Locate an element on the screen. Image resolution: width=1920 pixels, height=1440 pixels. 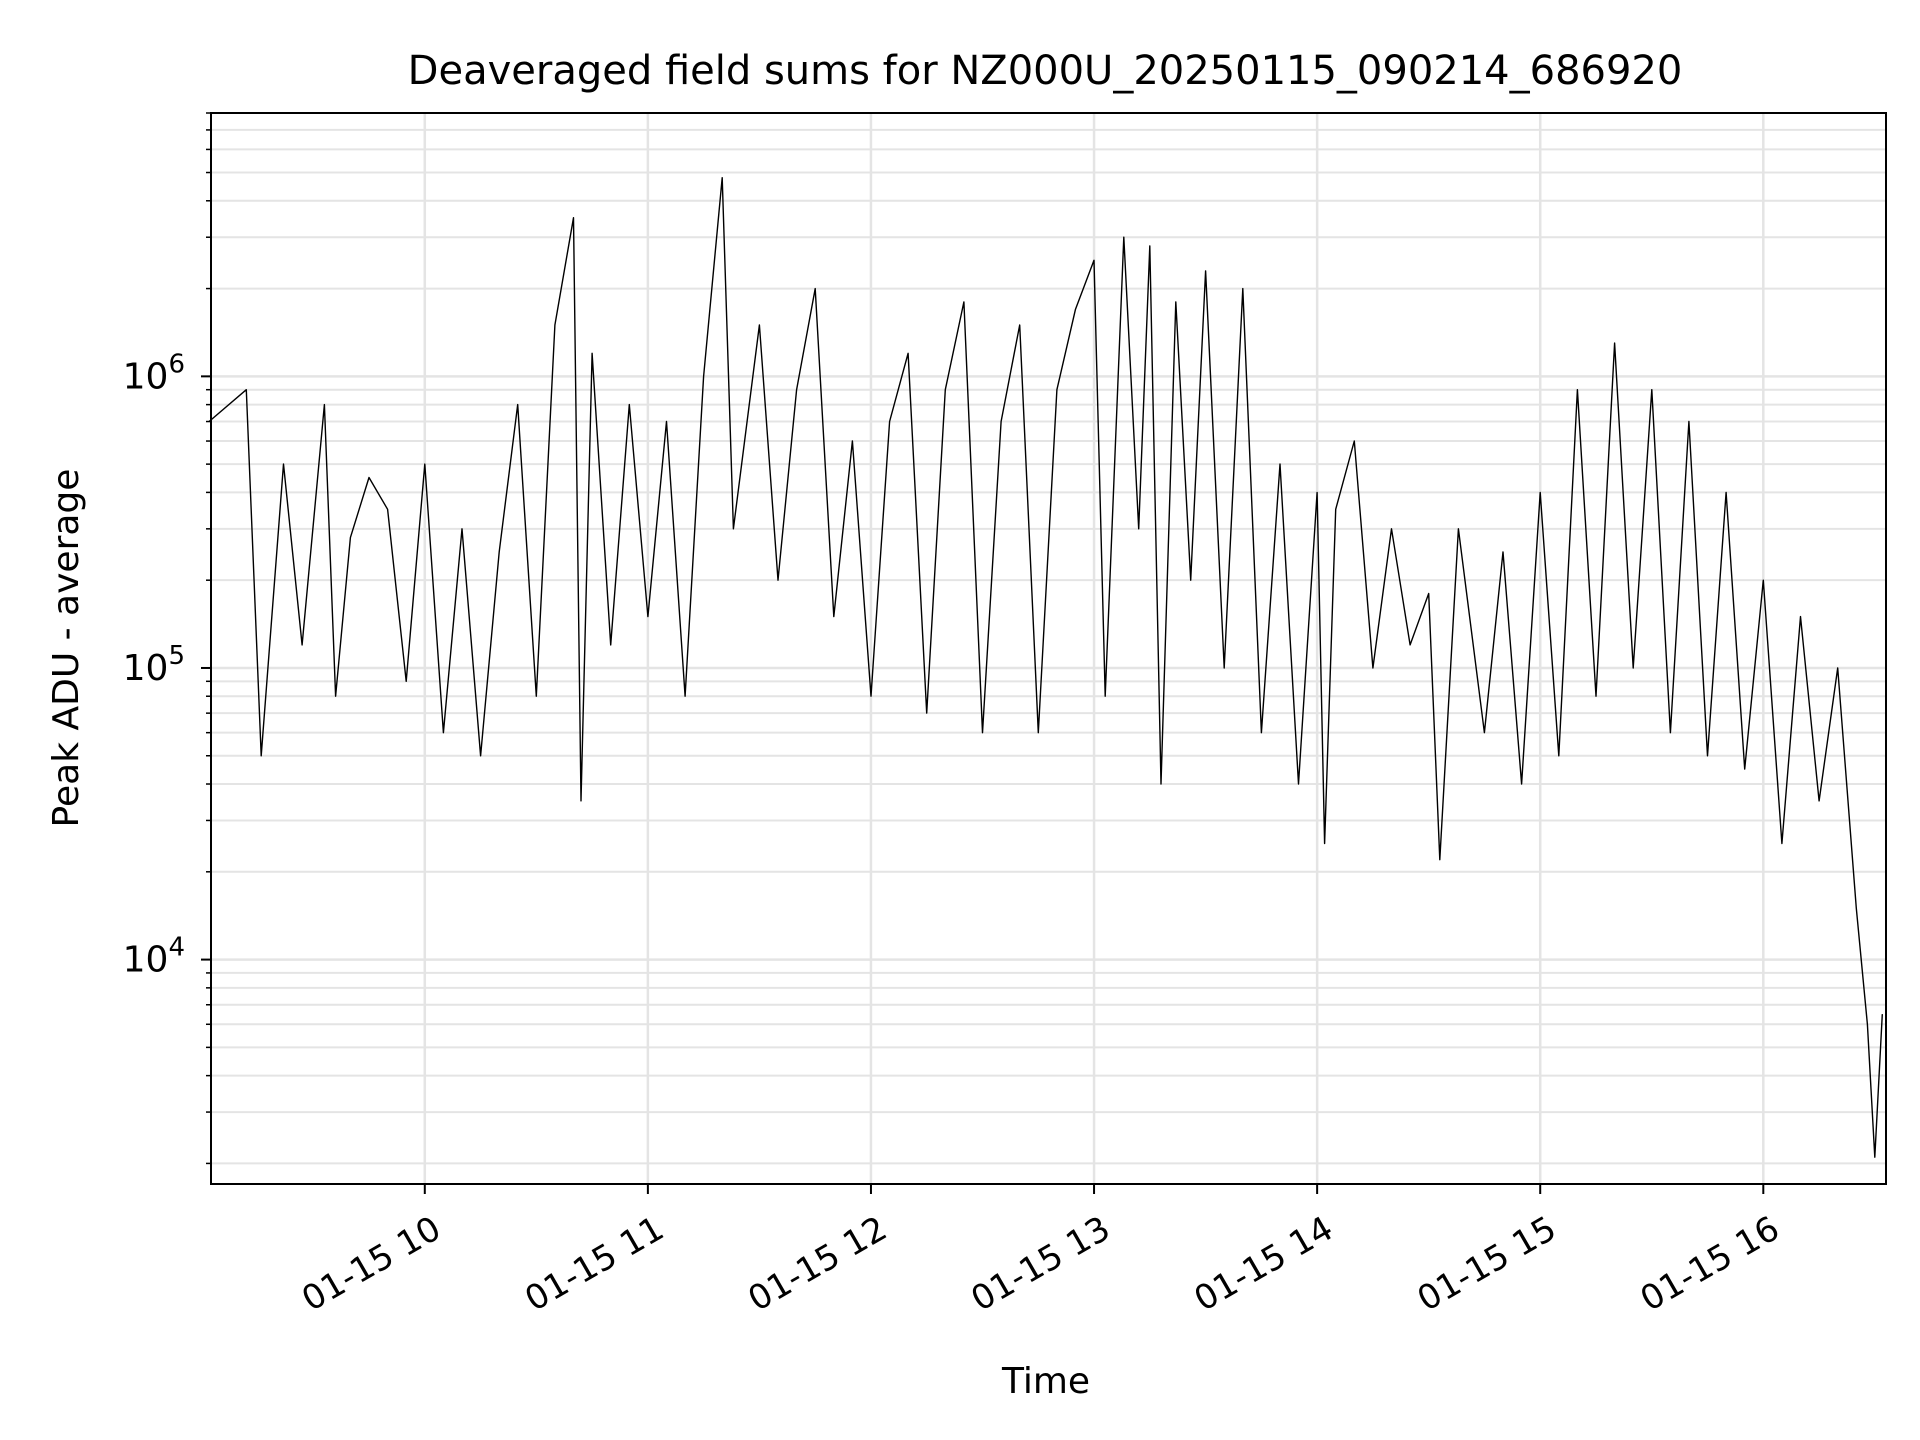
y-tick-label: 10⁵ is located at coordinates (154, 665).